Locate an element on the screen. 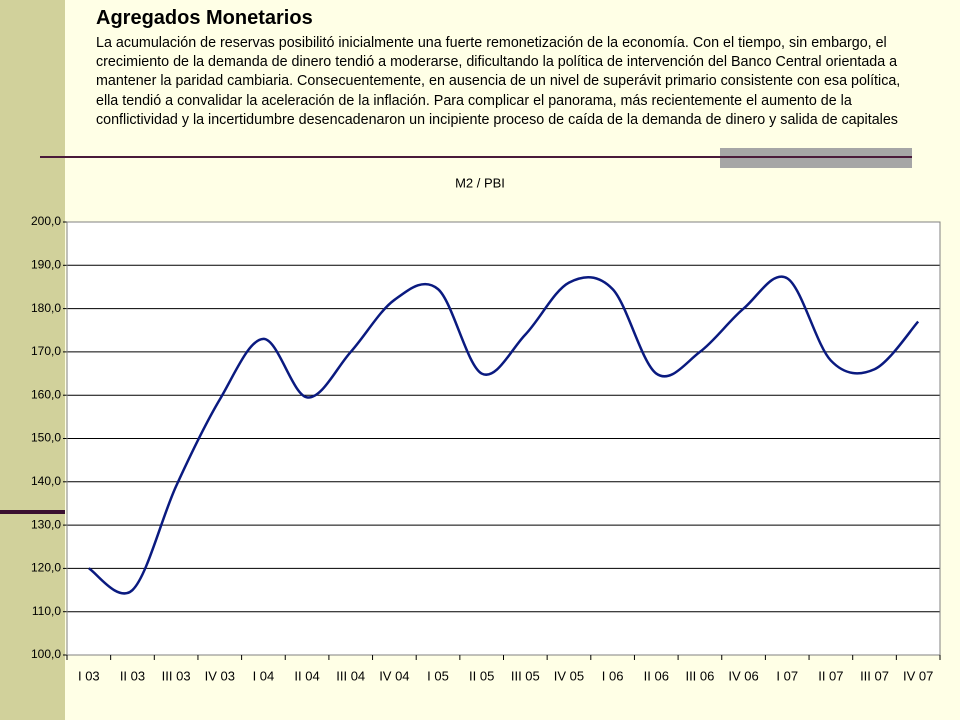 Image resolution: width=960 pixels, height=720 pixels. side-band is located at coordinates (32, 360).